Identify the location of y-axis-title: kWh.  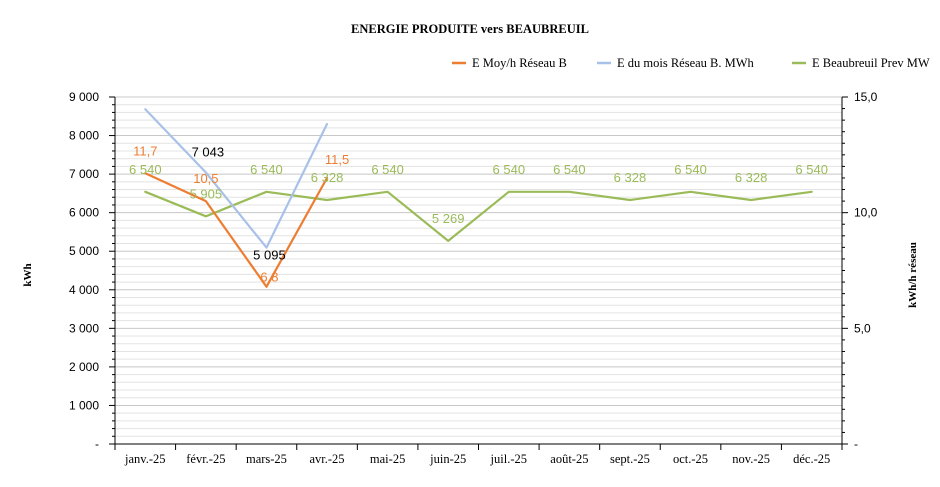
(28, 274).